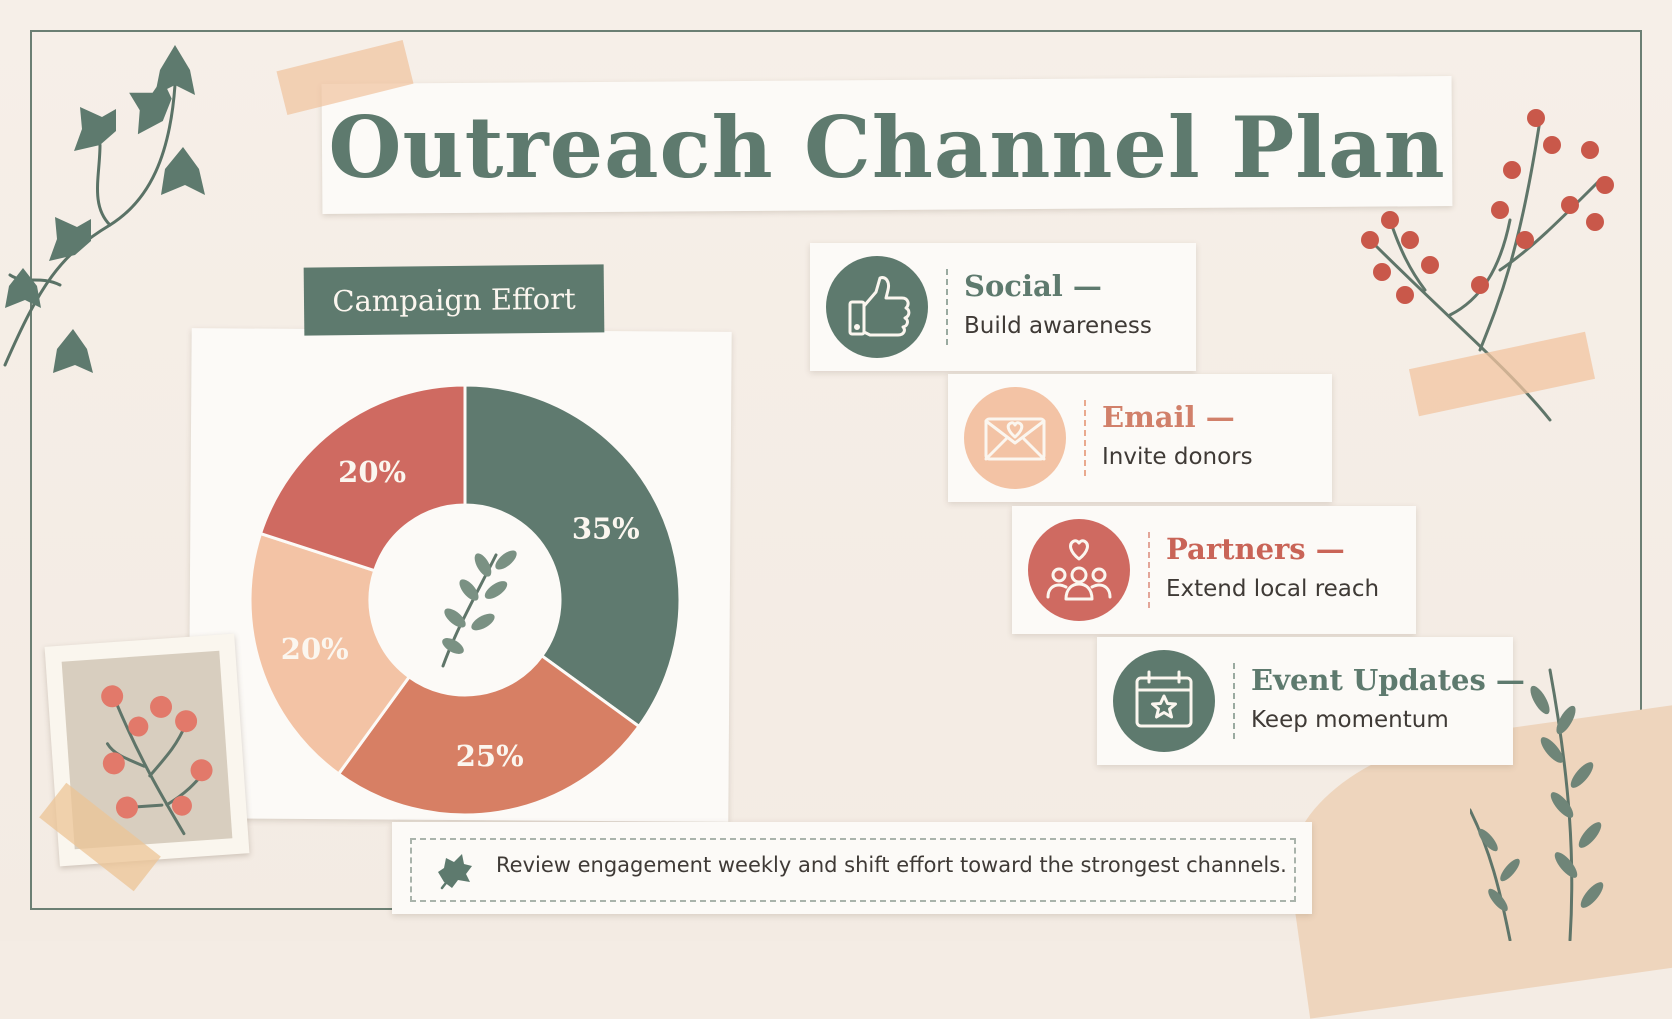 The image size is (1672, 1019). Describe the element at coordinates (887, 147) in the screenshot. I see `page-title: Outreach Channel Plan` at that location.